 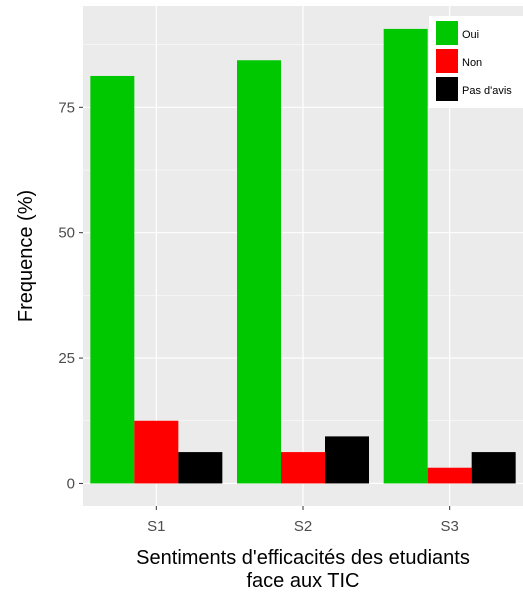 I want to click on y-tick-label: 25, so click(x=66, y=358).